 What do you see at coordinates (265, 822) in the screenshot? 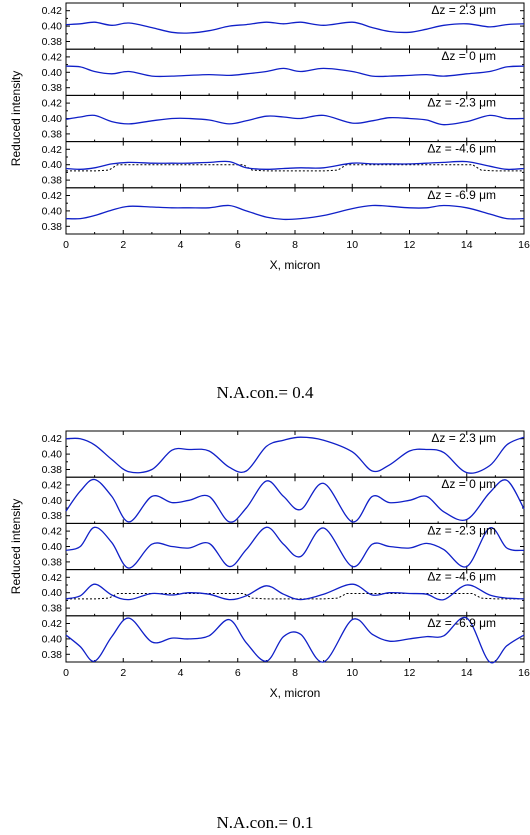
I see `figure-caption: N.A.con.= 0.1` at bounding box center [265, 822].